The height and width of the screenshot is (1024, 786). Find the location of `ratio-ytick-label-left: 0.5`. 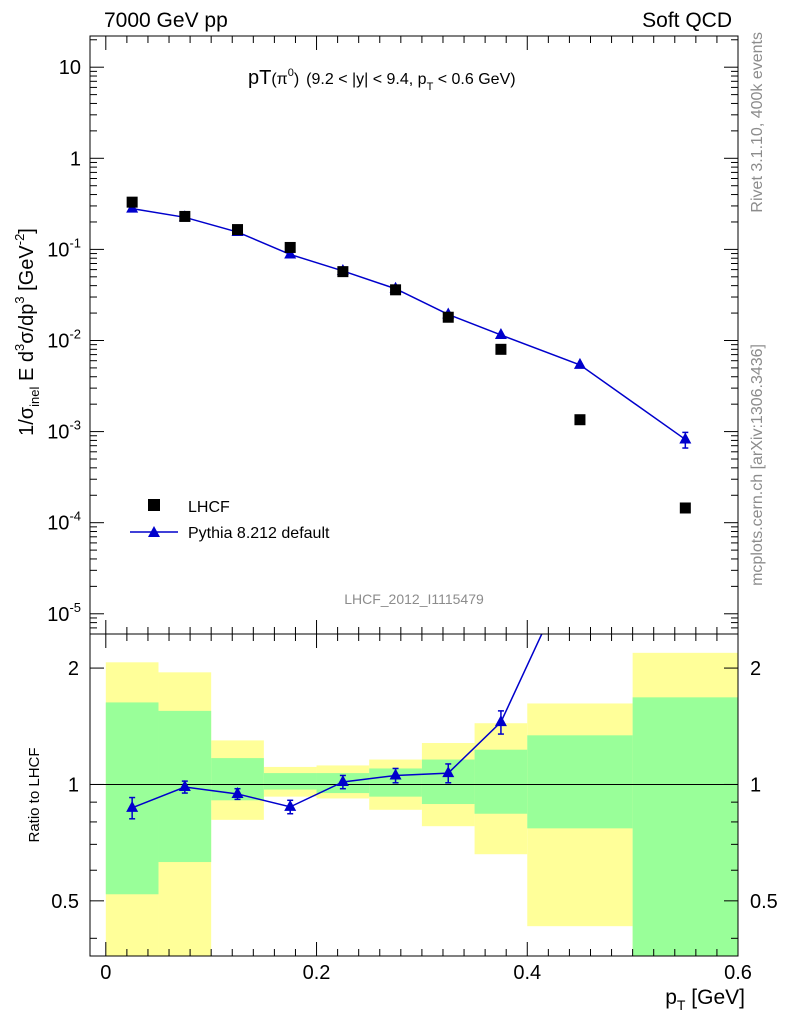

ratio-ytick-label-left: 0.5 is located at coordinates (65, 902).